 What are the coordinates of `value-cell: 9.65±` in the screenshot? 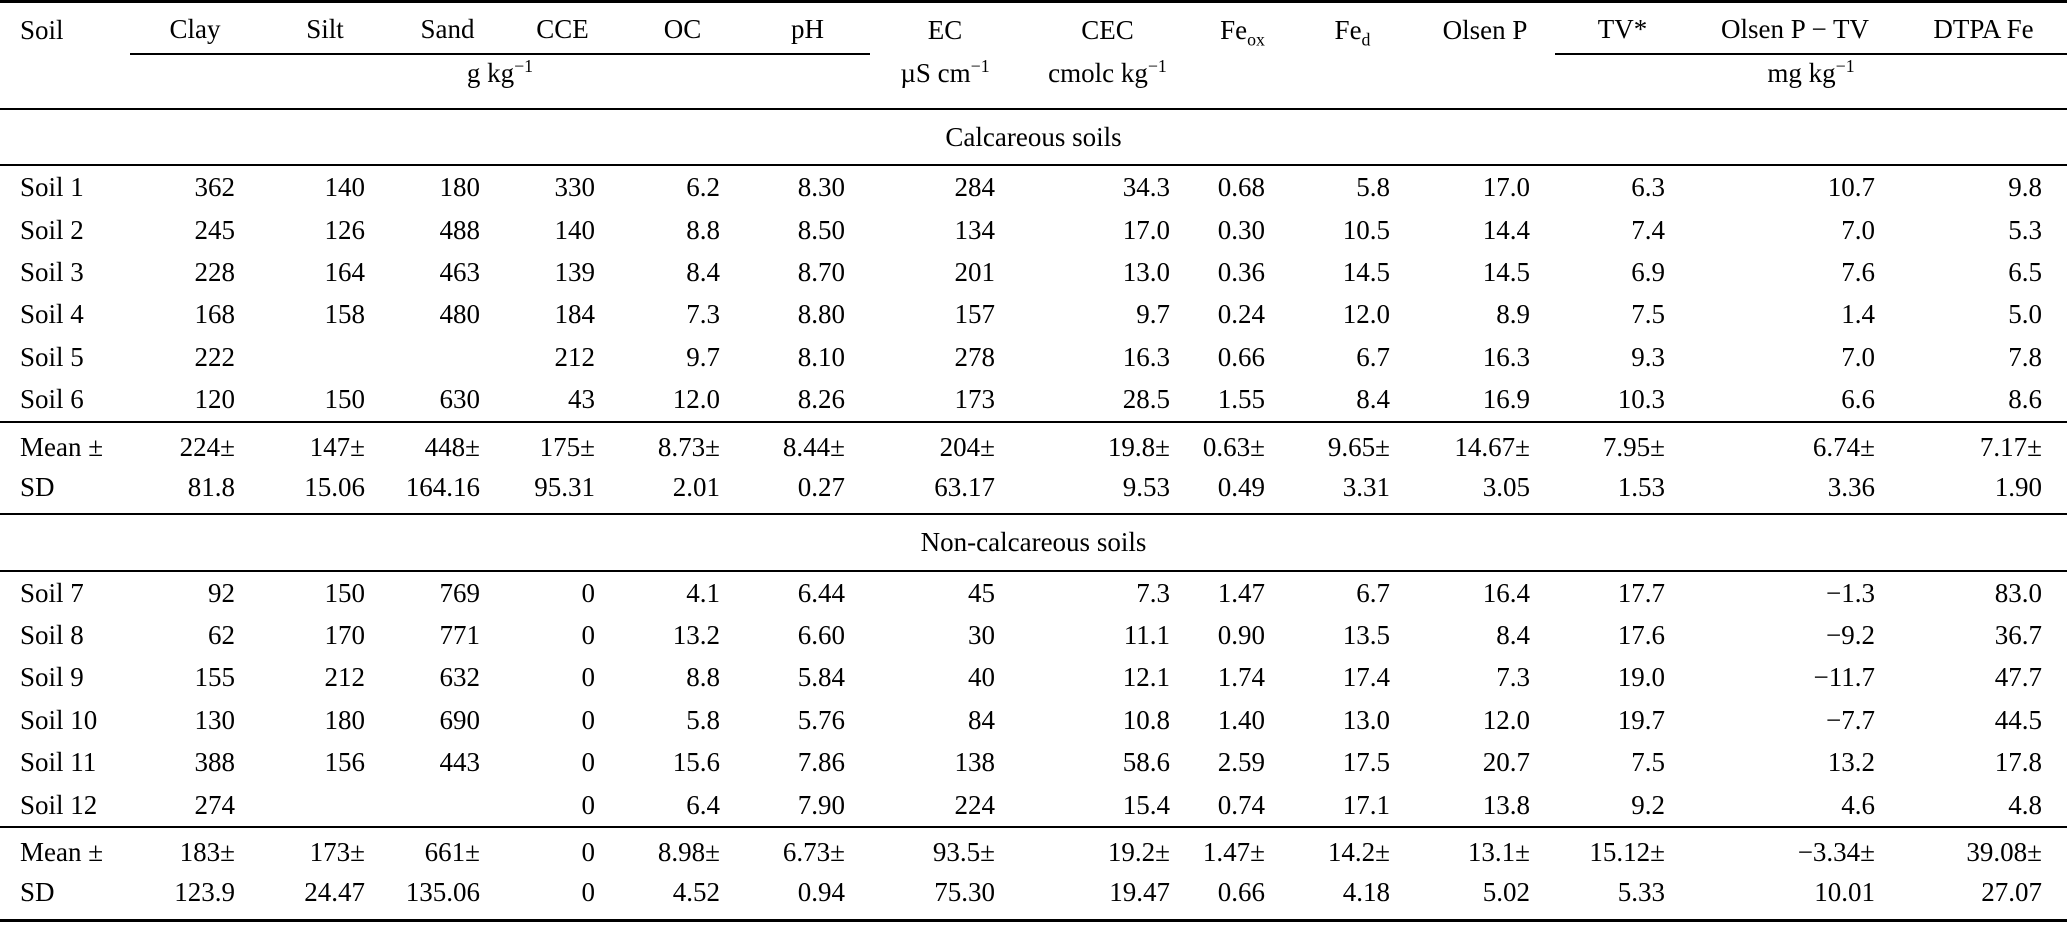 It's located at (1352, 443).